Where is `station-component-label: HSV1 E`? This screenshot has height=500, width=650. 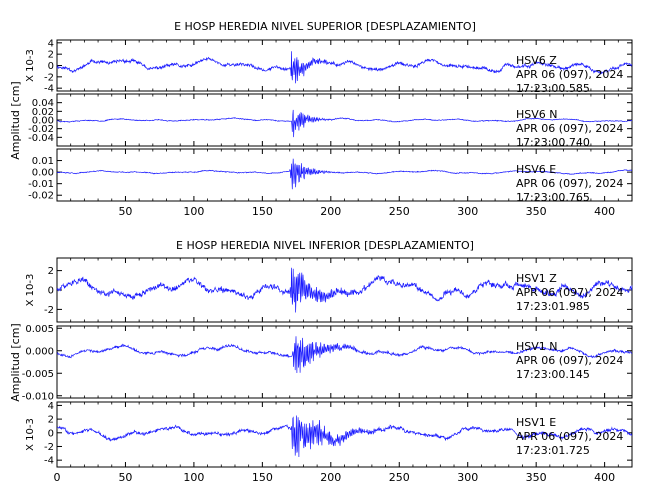
station-component-label: HSV1 E is located at coordinates (536, 422).